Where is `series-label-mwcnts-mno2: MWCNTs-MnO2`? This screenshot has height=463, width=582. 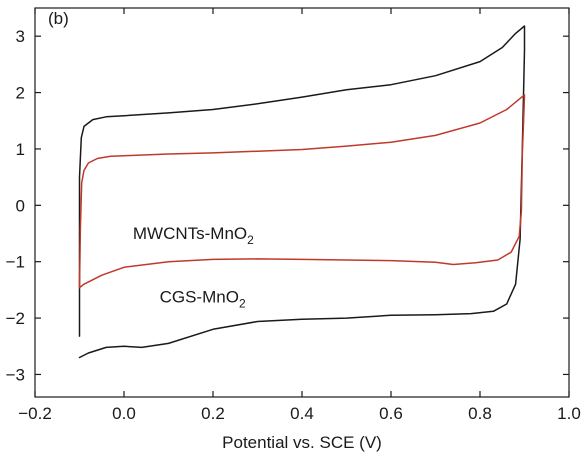 series-label-mwcnts-mno2: MWCNTs-MnO2 is located at coordinates (193, 235).